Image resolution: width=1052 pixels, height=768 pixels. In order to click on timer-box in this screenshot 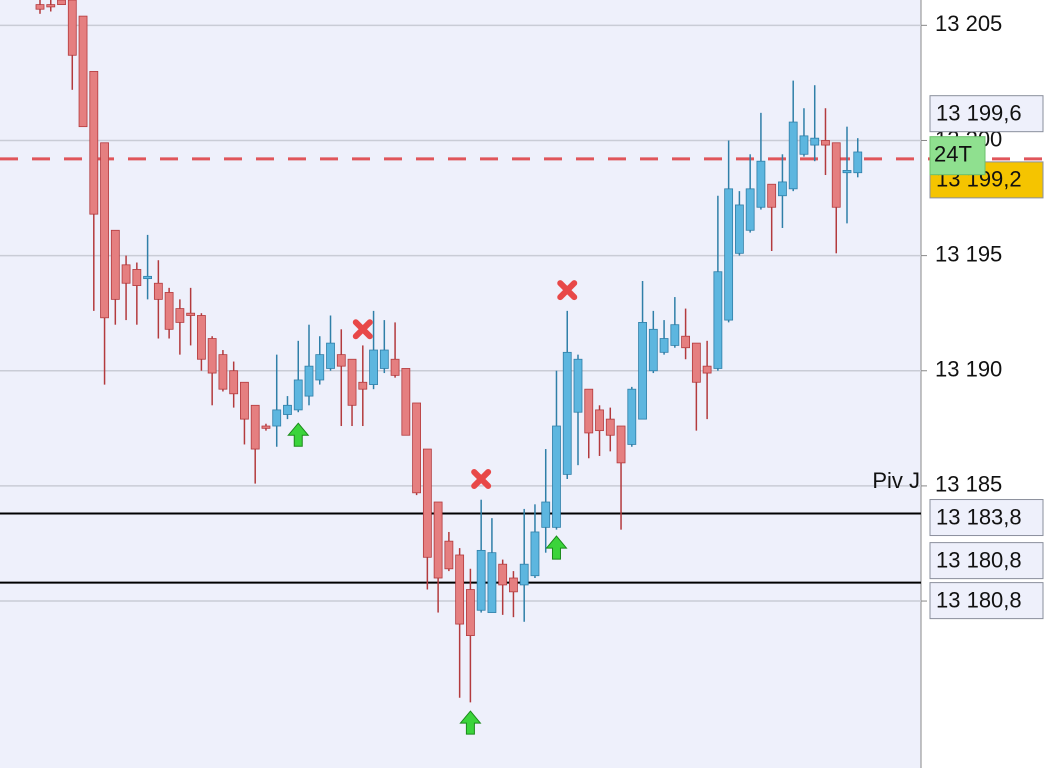, I will do `click(957, 156)`.